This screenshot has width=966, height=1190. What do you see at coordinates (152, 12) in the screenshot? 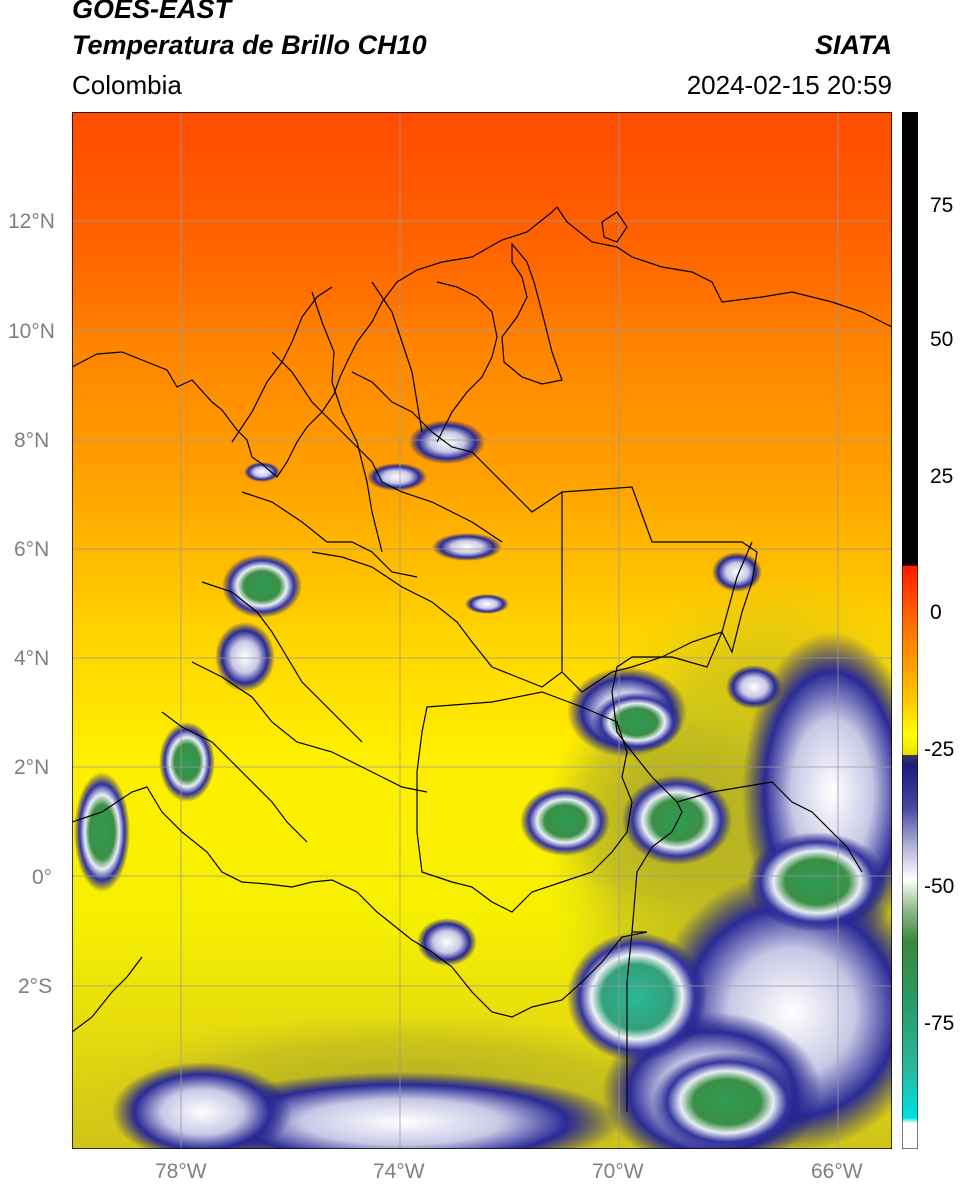
I see `title-line1: GOES-EAST` at bounding box center [152, 12].